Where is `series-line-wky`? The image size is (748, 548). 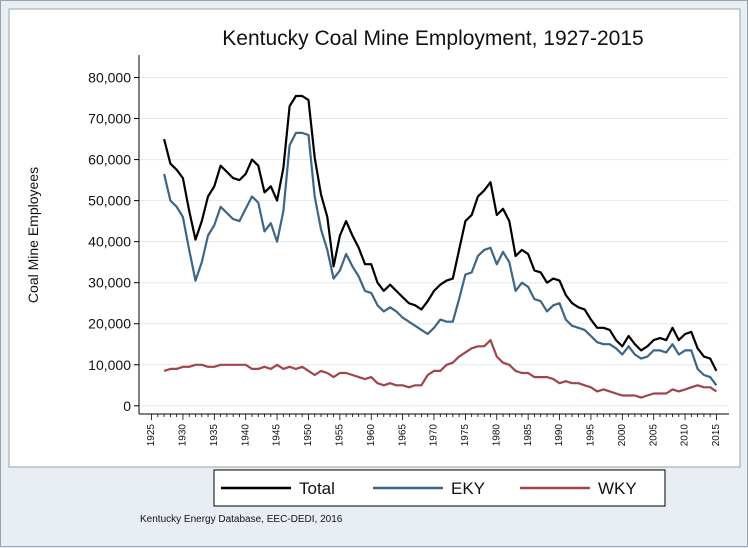
series-line-wky is located at coordinates (440, 369).